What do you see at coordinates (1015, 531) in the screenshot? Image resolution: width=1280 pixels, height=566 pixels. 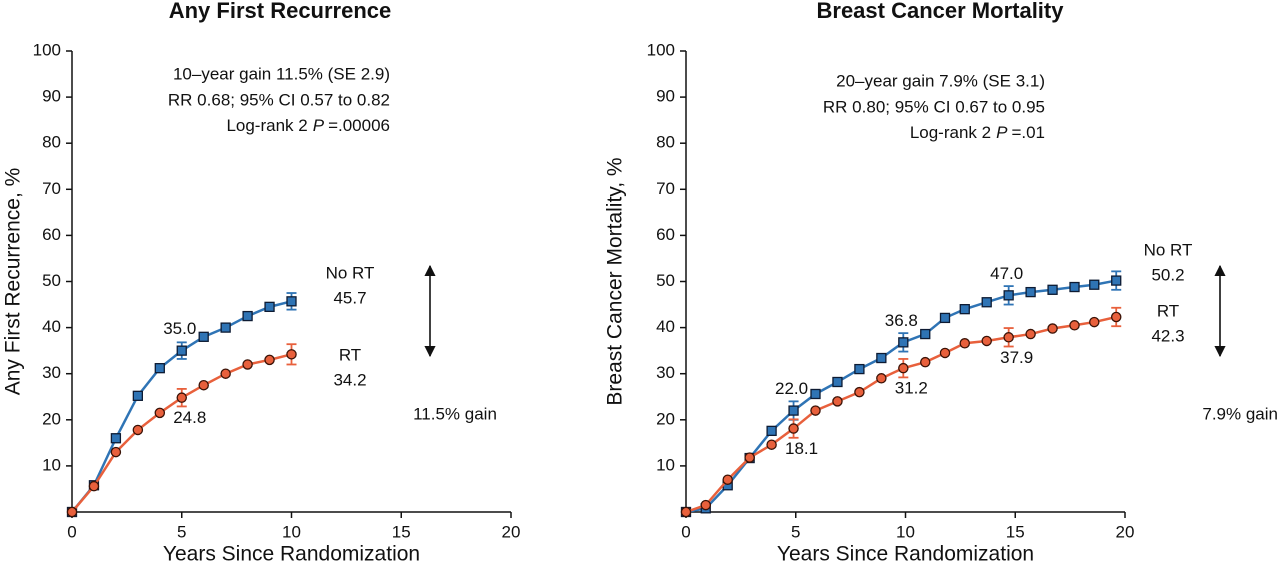 I see `x-tick-label: 15` at bounding box center [1015, 531].